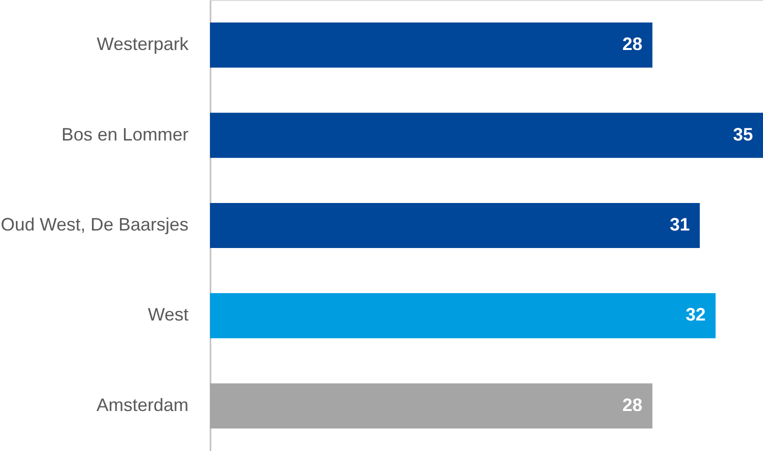  What do you see at coordinates (142, 404) in the screenshot?
I see `y-tick-label: Amsterdam` at bounding box center [142, 404].